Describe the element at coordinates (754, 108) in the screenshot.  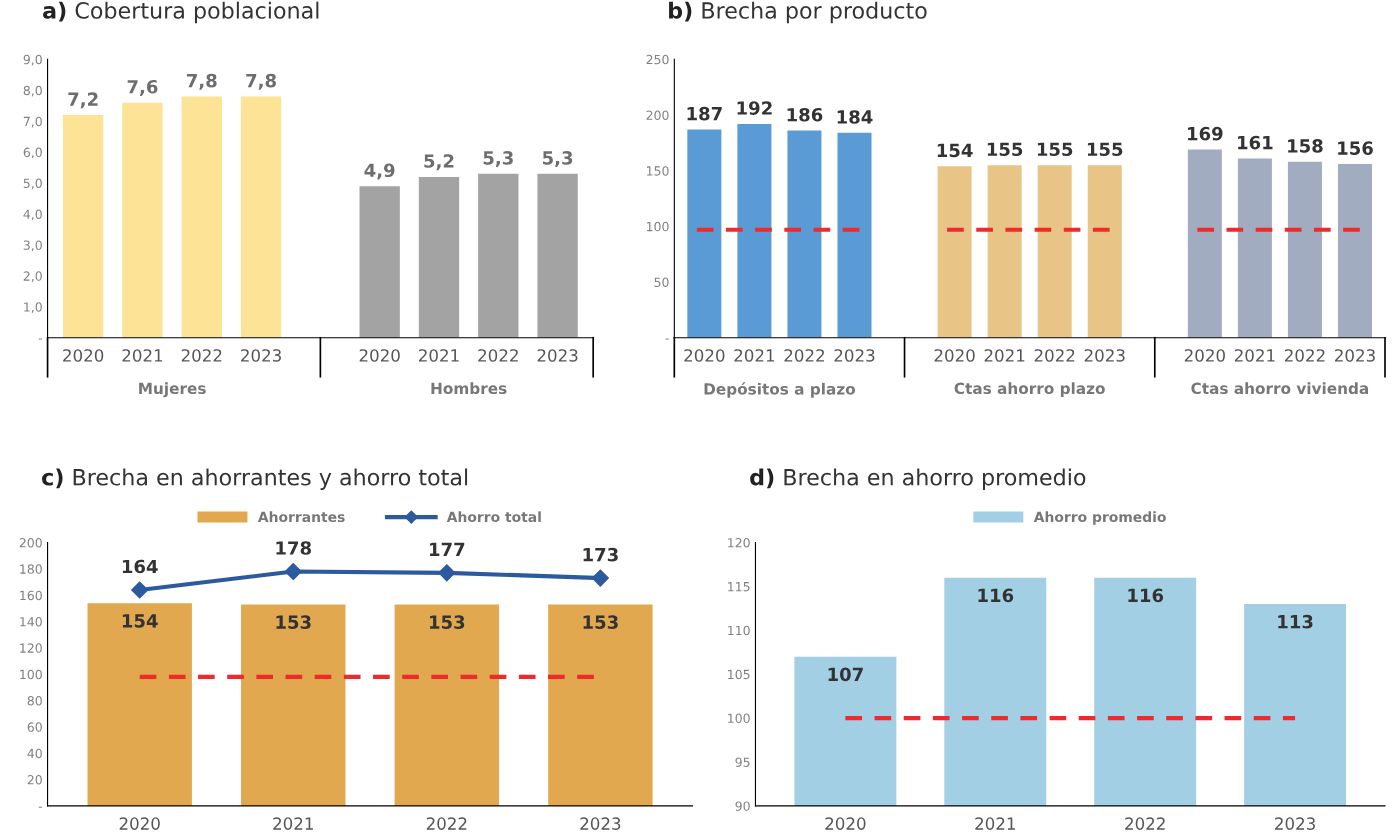
I see `data-label: 192` at that location.